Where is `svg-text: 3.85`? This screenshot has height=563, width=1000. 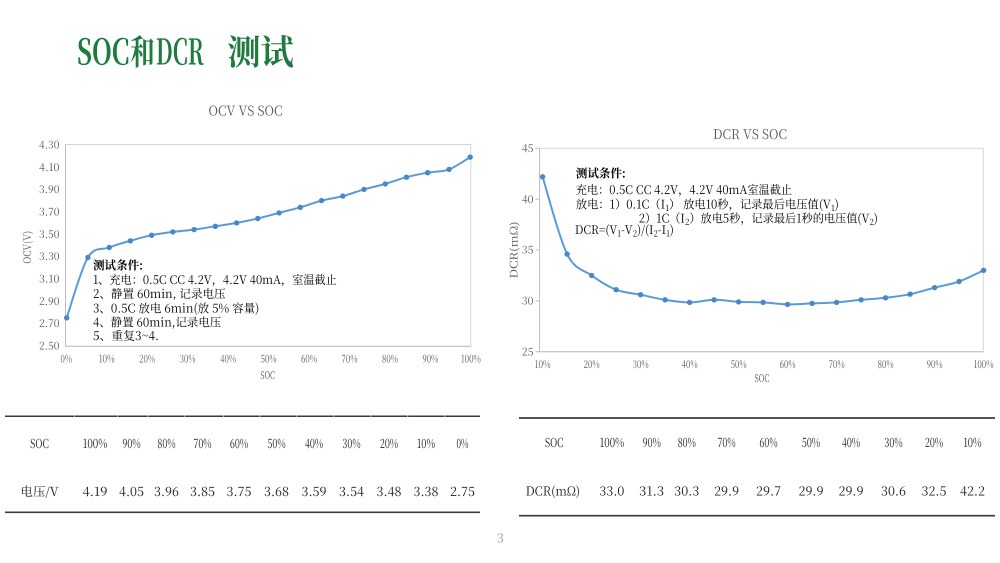 svg-text: 3.85 is located at coordinates (202, 491).